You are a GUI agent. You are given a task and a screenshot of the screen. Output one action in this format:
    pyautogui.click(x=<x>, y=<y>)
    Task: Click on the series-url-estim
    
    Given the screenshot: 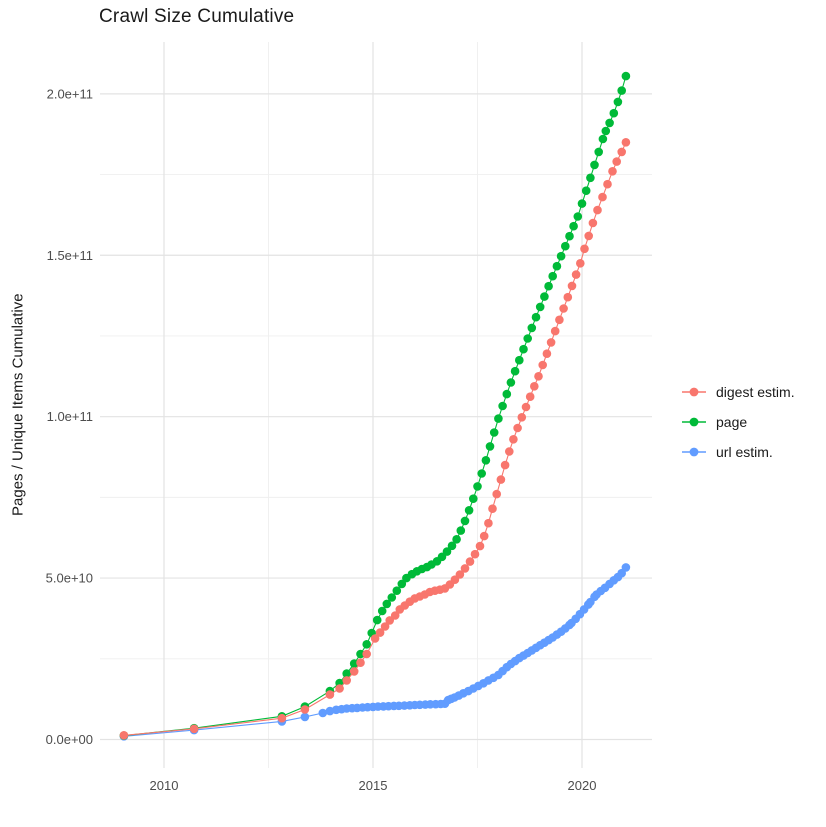 What is the action you would take?
    pyautogui.click(x=375, y=652)
    